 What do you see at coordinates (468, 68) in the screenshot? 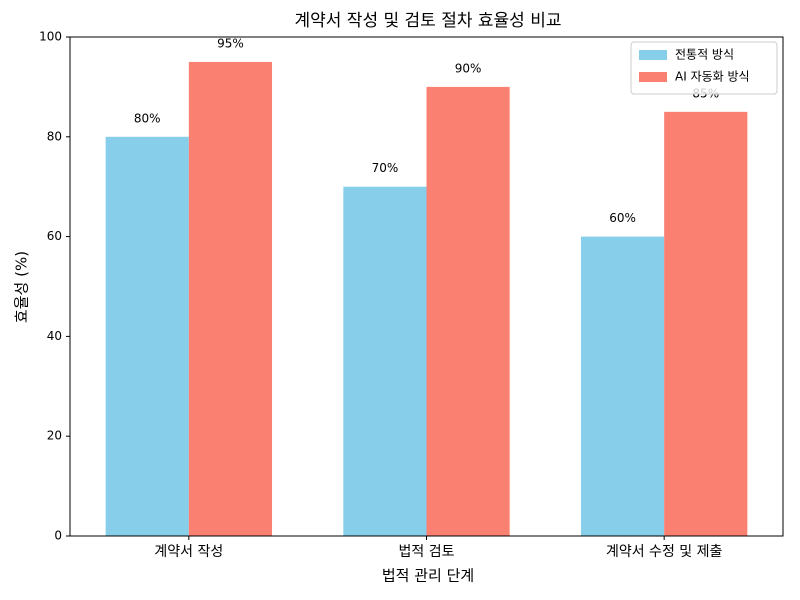
I see `value-label: 90%` at bounding box center [468, 68].